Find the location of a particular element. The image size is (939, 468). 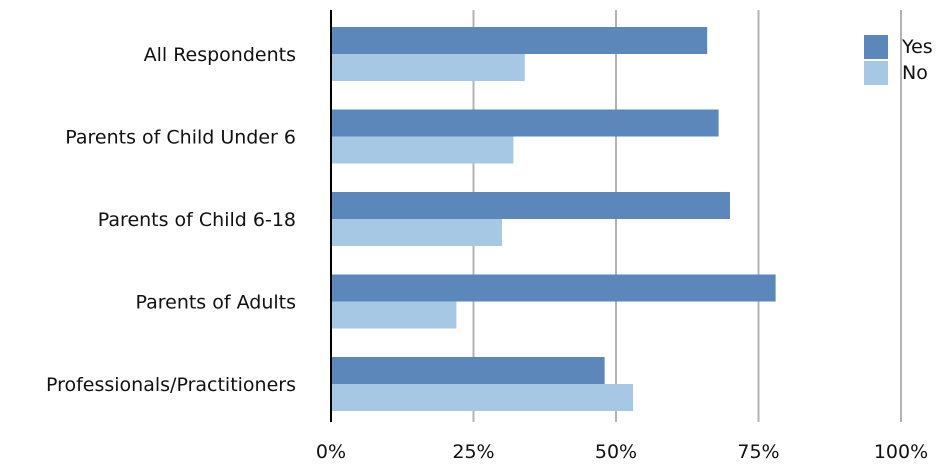

legend-swatch-yes is located at coordinates (876, 47).